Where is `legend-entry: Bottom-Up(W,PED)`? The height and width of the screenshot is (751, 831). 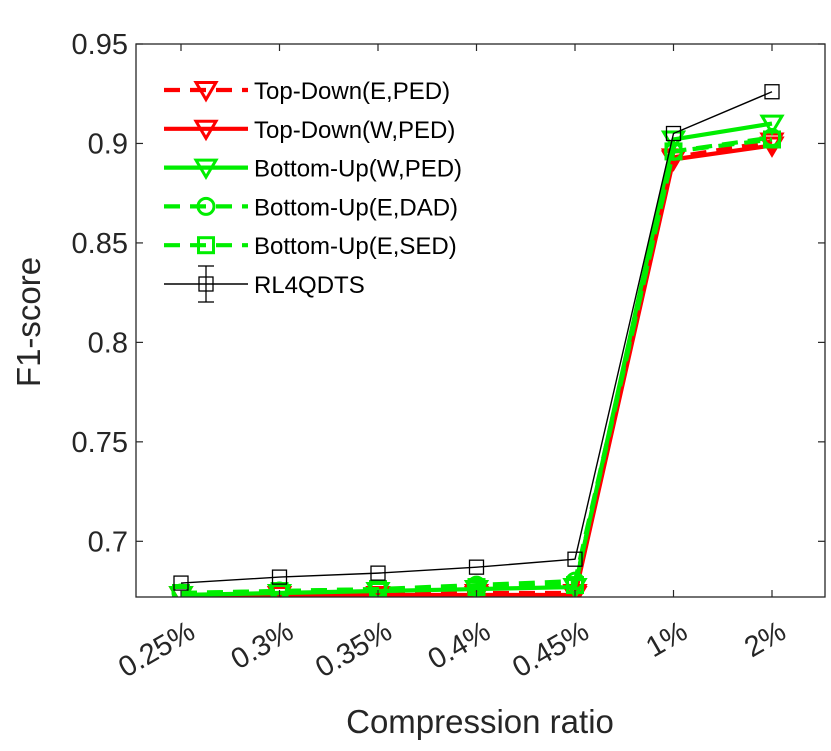
legend-entry: Bottom-Up(W,PED) is located at coordinates (313, 169).